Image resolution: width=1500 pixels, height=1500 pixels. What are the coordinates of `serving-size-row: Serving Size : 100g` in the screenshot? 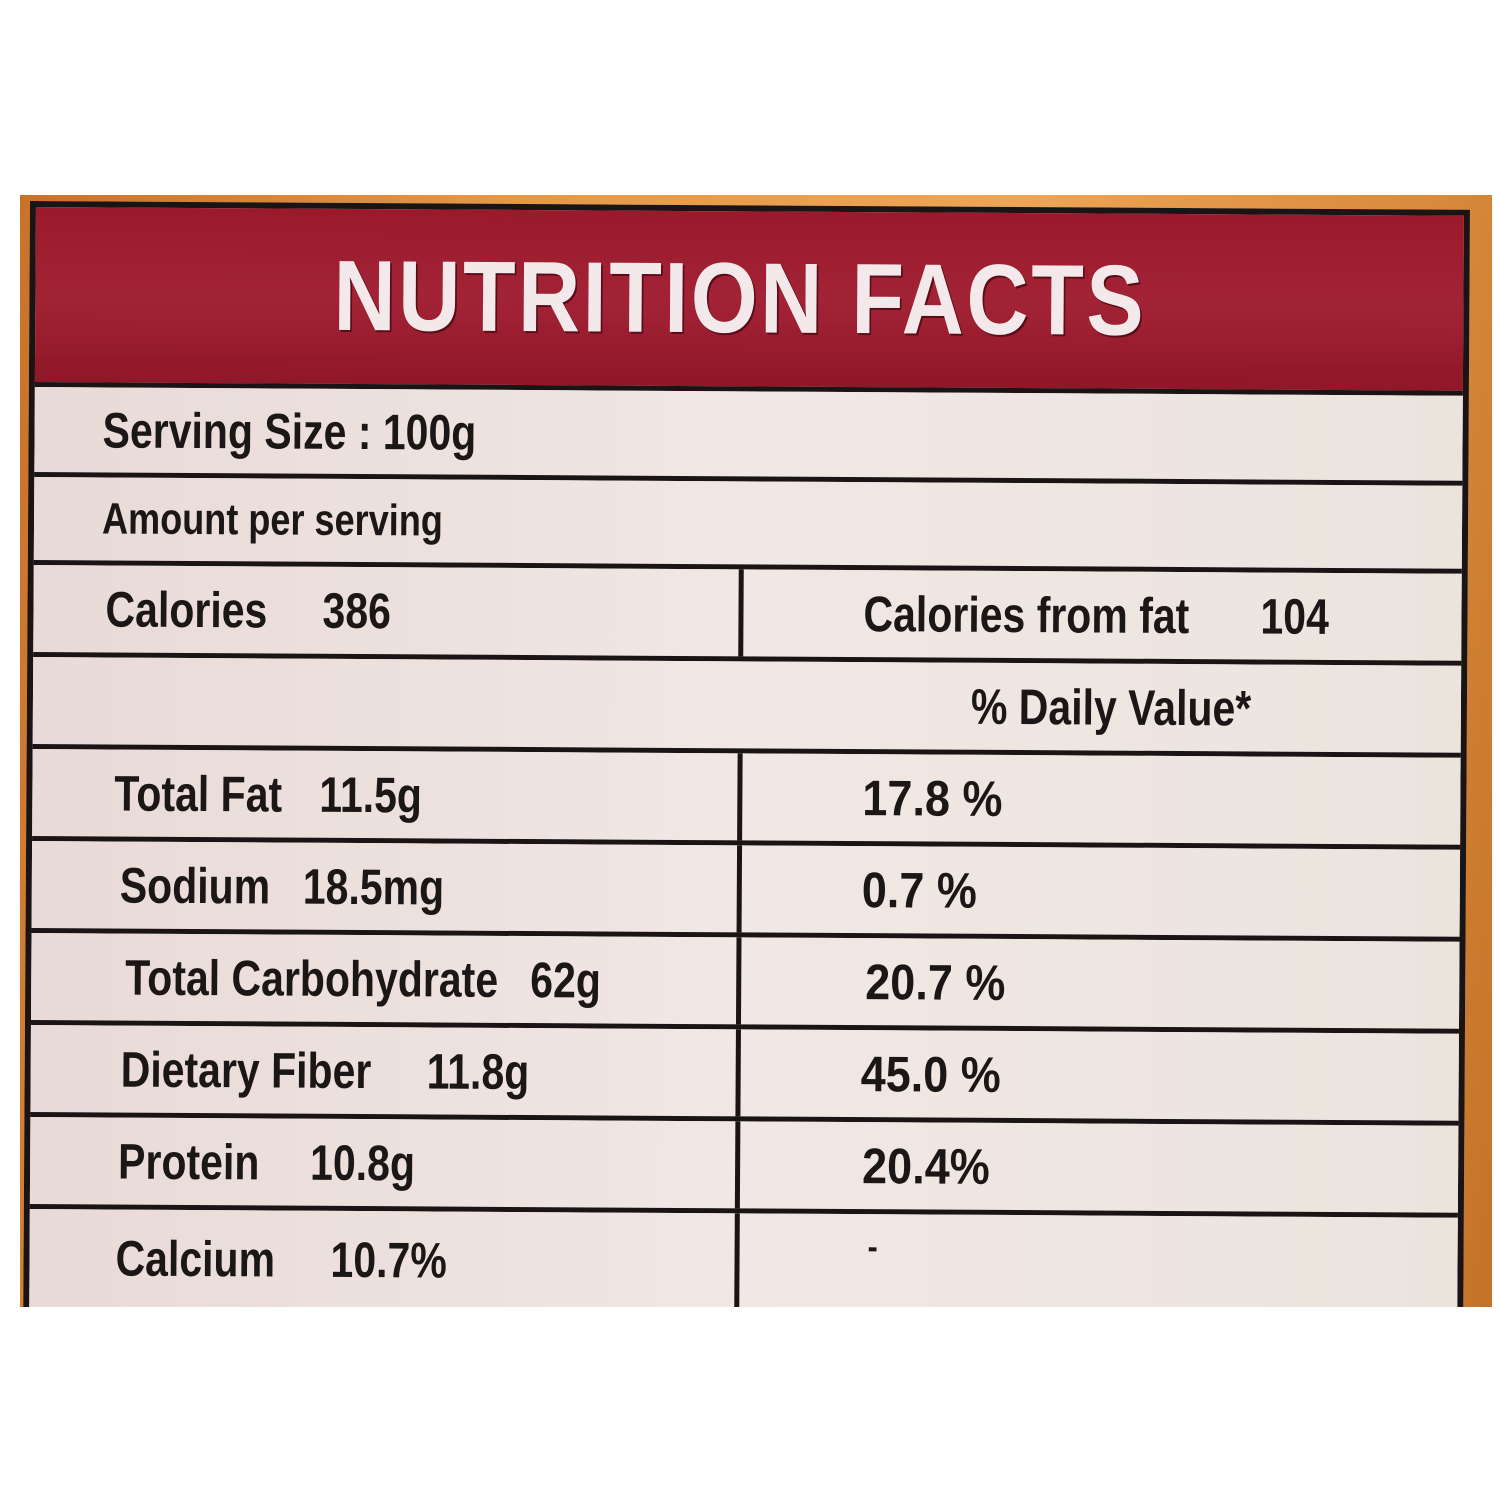 It's located at (748, 436).